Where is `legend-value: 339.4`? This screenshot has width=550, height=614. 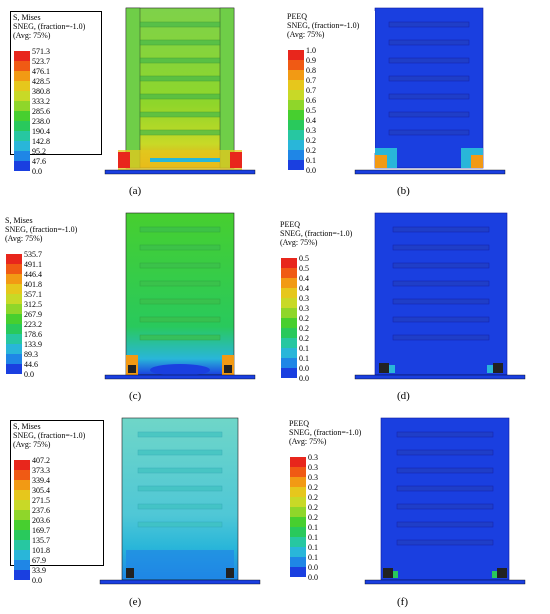 legend-value: 339.4 is located at coordinates (41, 480).